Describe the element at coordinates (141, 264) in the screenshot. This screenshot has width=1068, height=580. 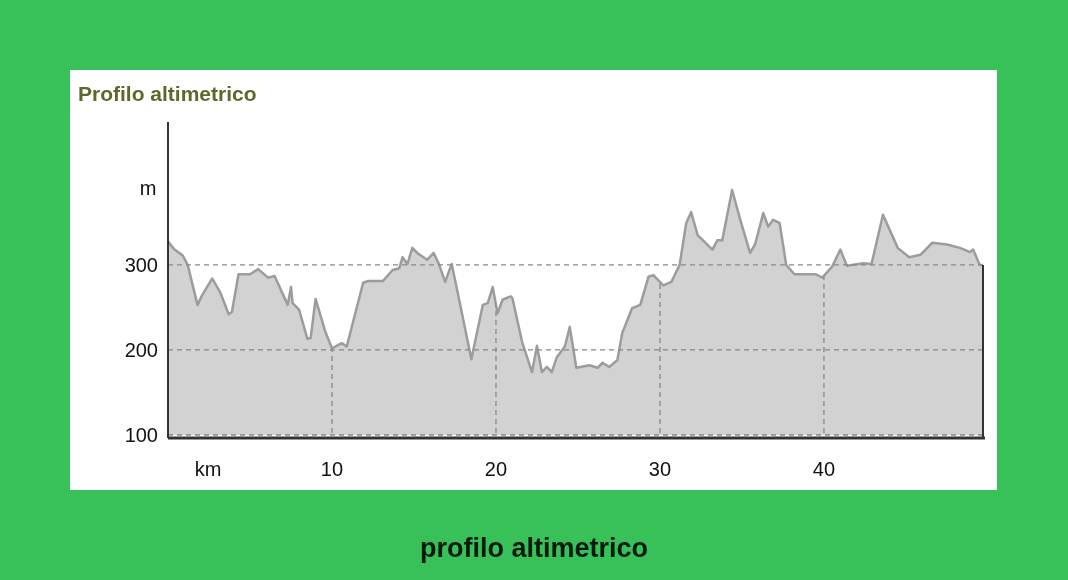
I see `y-tick-label: 300` at that location.